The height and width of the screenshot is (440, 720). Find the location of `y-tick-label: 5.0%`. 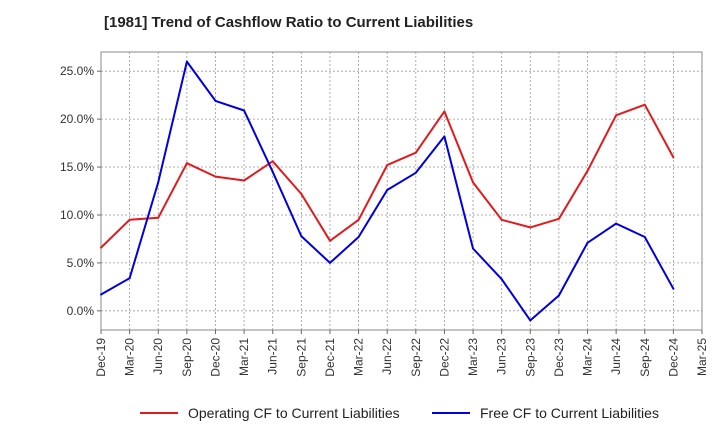

y-tick-label: 5.0% is located at coordinates (81, 263).